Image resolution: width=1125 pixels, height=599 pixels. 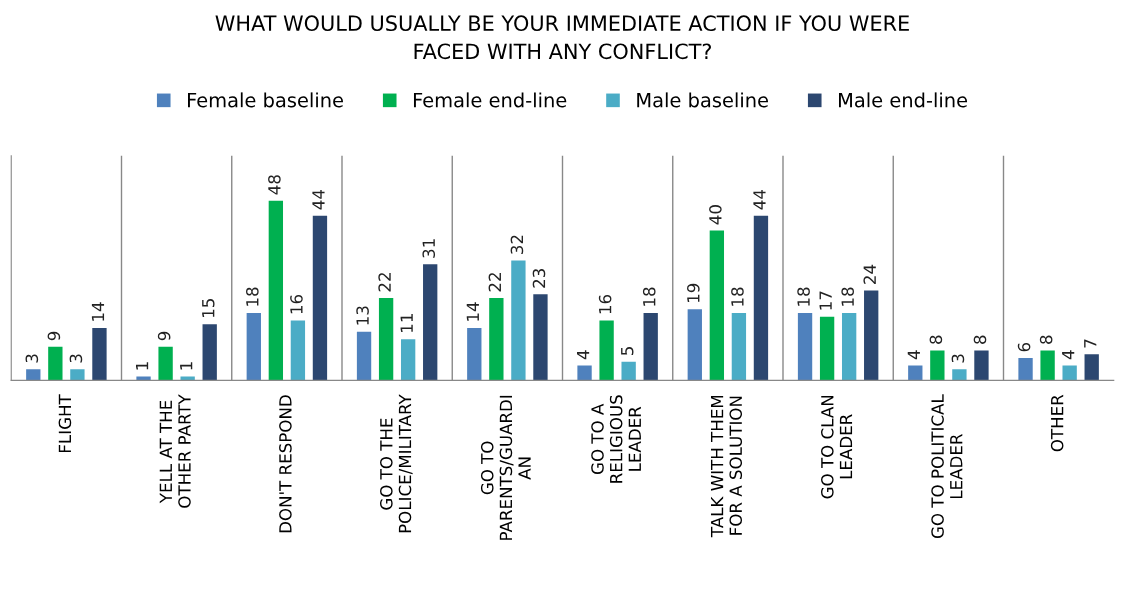 What do you see at coordinates (285, 464) in the screenshot?
I see `x-tick-label: DON'T RESPOND` at bounding box center [285, 464].